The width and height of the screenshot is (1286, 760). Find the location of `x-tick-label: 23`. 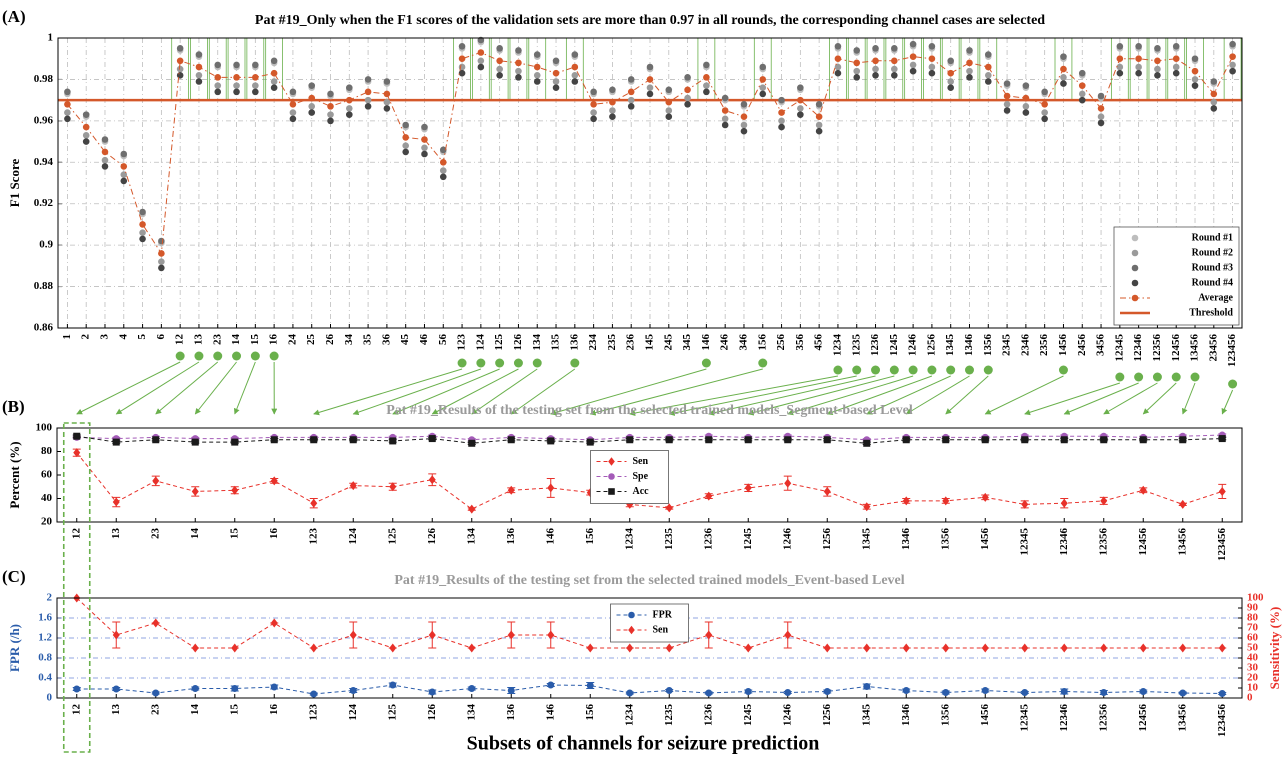

x-tick-label: 23 is located at coordinates (217, 340).